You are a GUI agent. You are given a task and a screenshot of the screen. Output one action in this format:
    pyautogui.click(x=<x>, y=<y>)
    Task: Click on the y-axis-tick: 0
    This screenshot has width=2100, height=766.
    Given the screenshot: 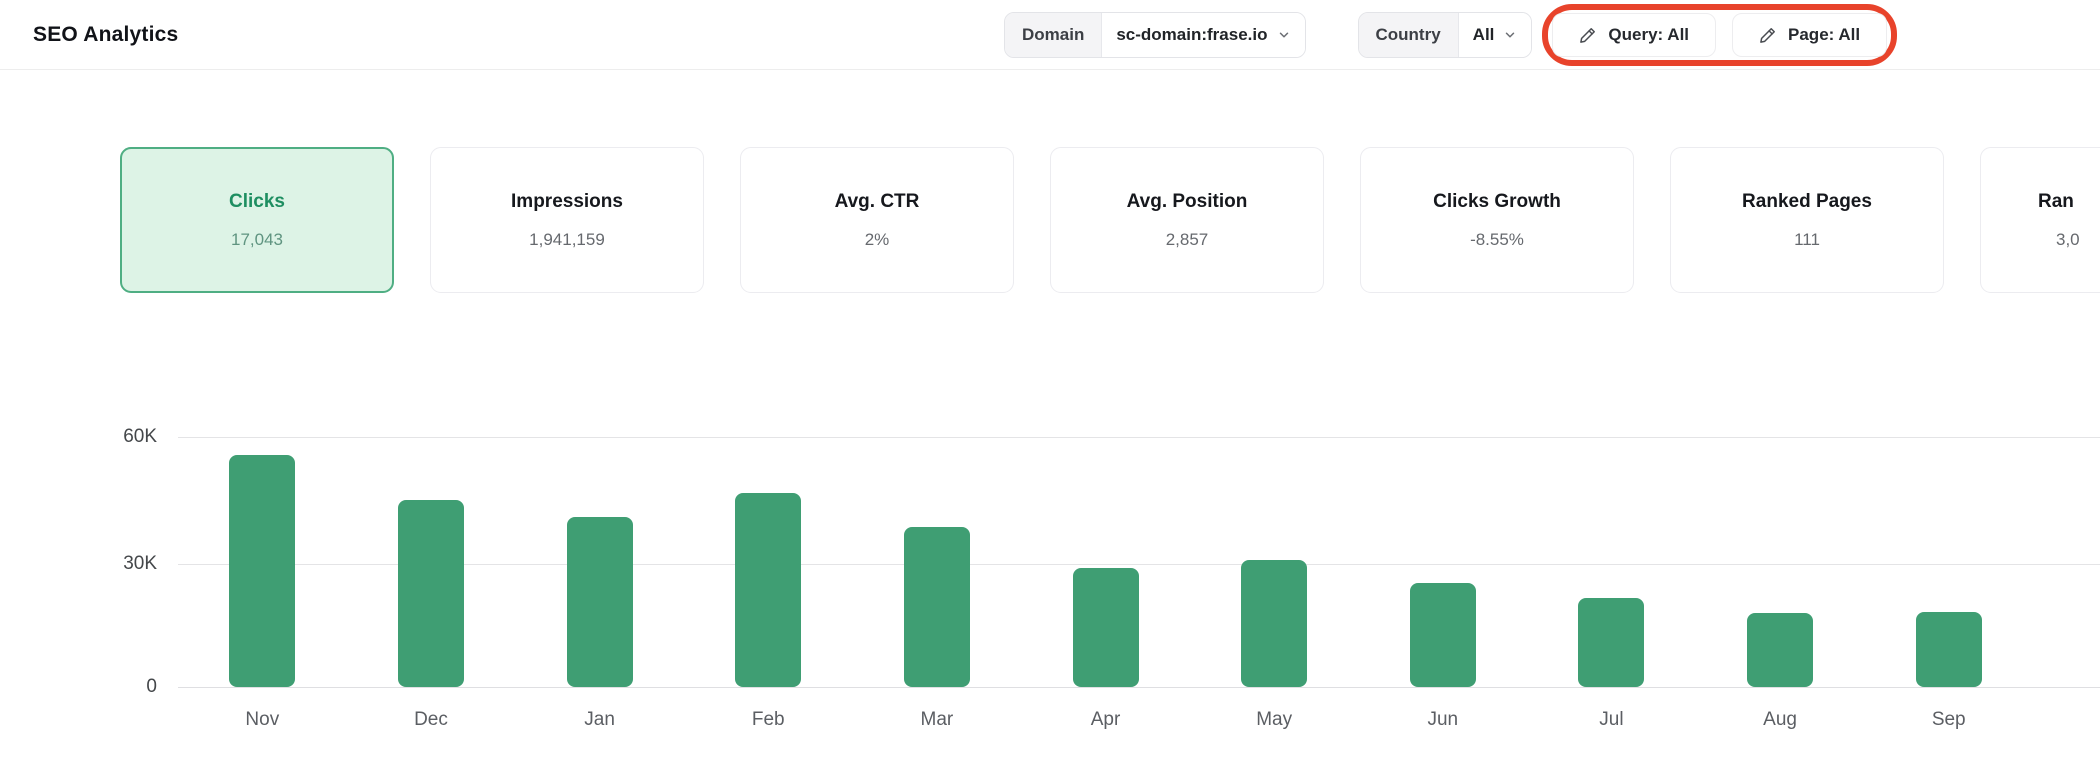 What is the action you would take?
    pyautogui.click(x=151, y=686)
    